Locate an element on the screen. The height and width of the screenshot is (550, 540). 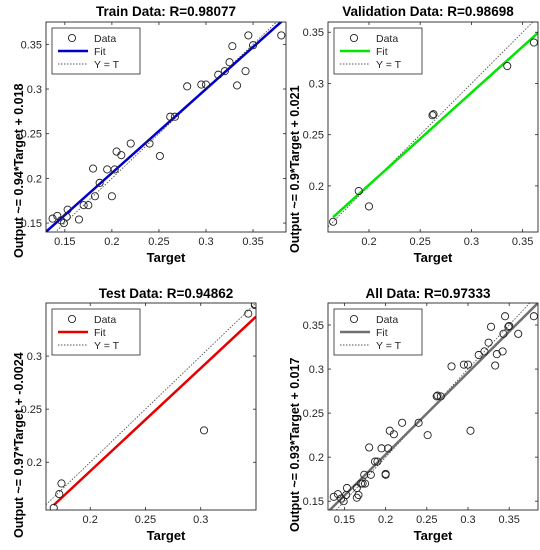
identity-line is located at coordinates (151, 404).